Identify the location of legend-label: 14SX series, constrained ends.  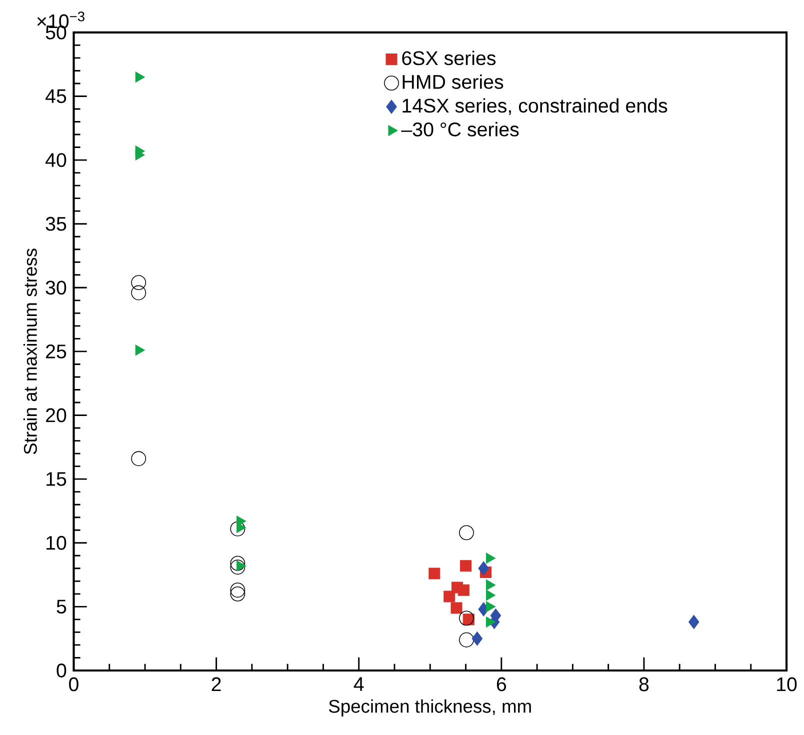
(535, 106).